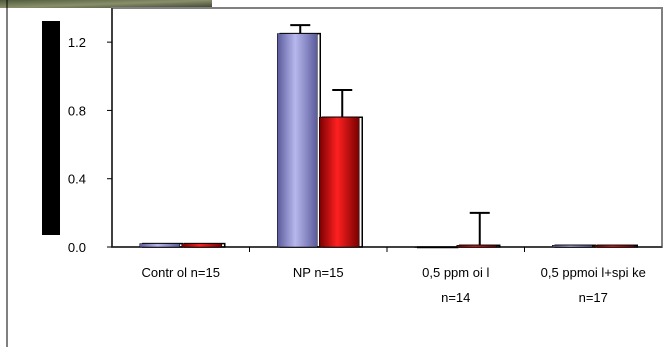  What do you see at coordinates (593, 272) in the screenshot?
I see `x-category-label: 0,5 ppmoi l+spi ke` at bounding box center [593, 272].